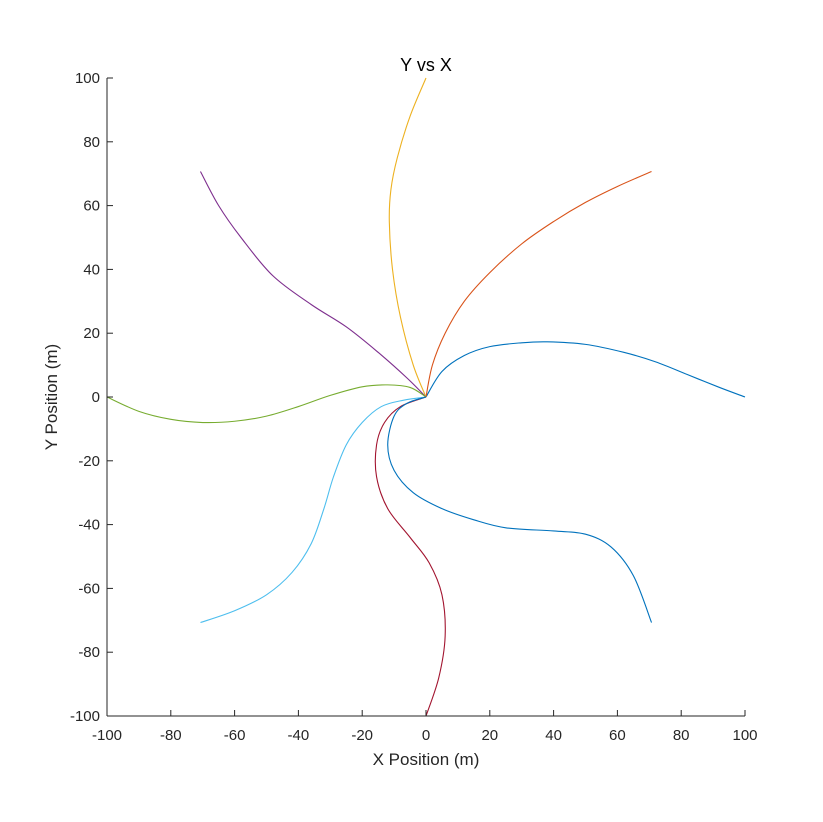 This screenshot has width=823, height=822. I want to click on y-tick-label: 60, so click(91, 206).